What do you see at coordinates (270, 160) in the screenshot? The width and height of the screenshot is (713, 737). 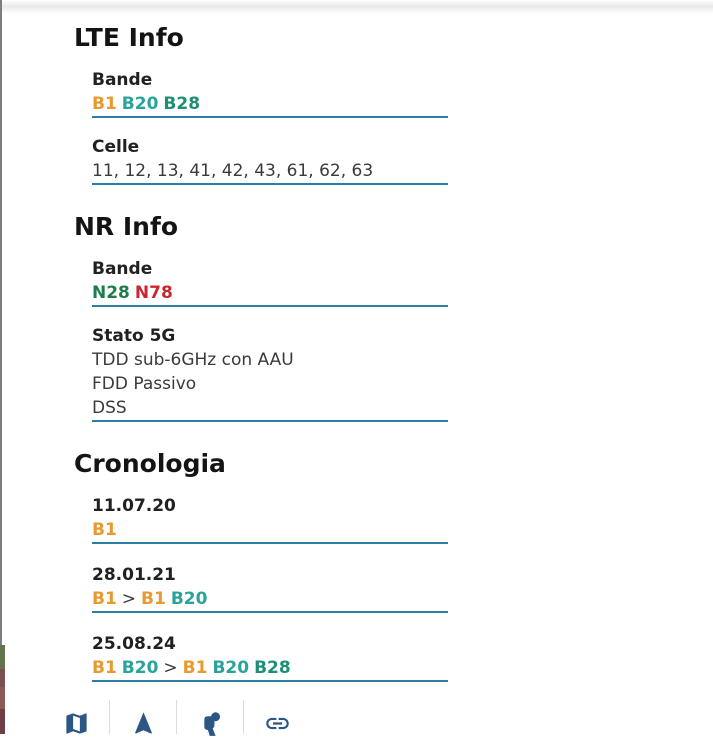 I see `lte-celle-field: Celle 11, 12, 13, 41, 42, 43, 61, 62, 63` at bounding box center [270, 160].